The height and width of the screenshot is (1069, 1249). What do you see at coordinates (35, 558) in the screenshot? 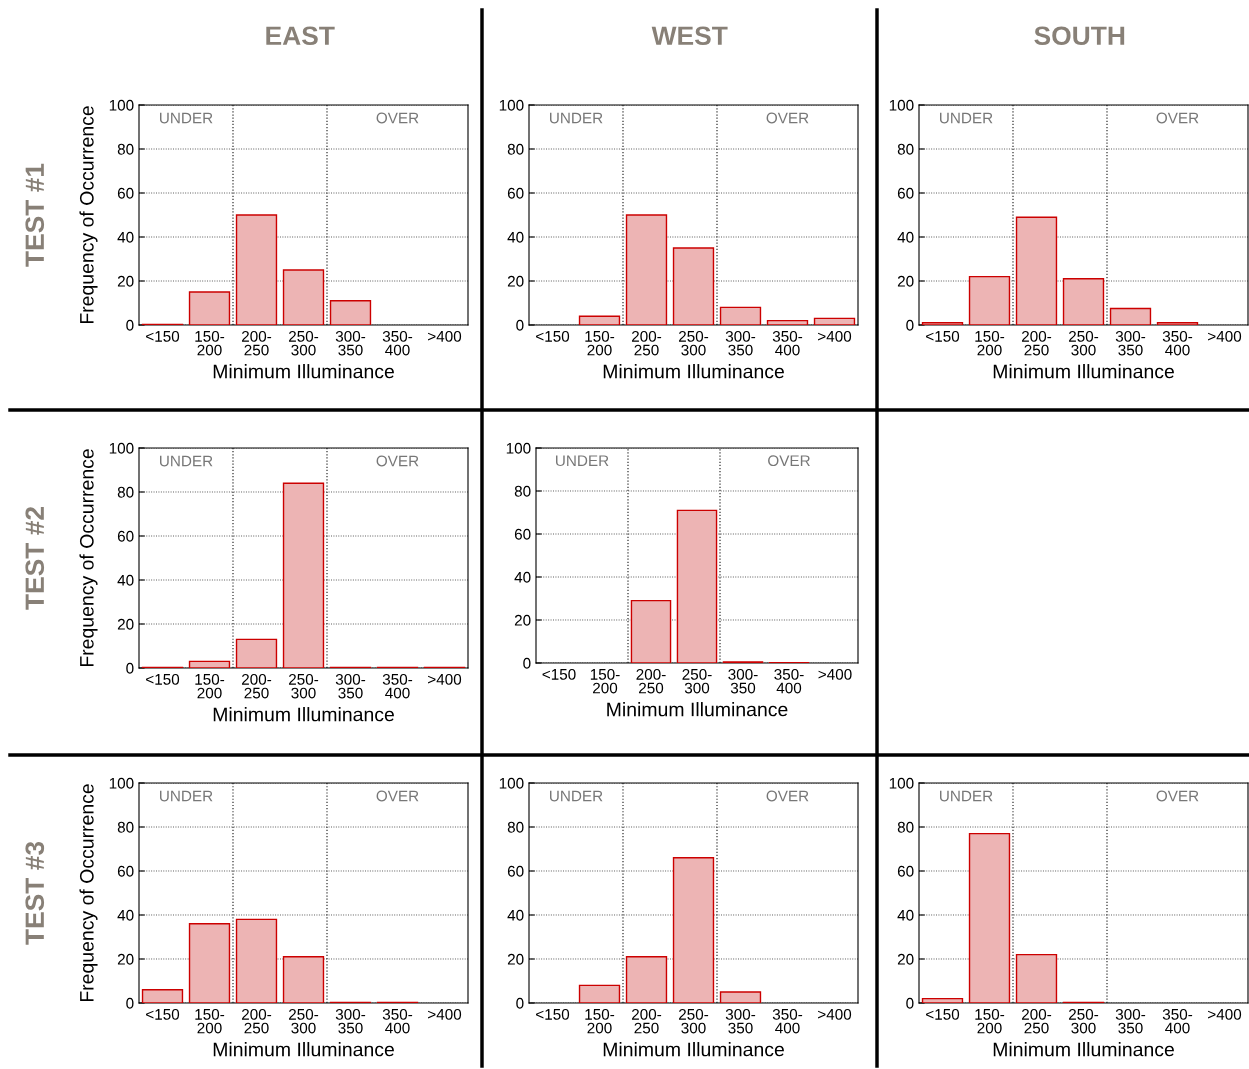
I see `text: TEST #2` at bounding box center [35, 558].